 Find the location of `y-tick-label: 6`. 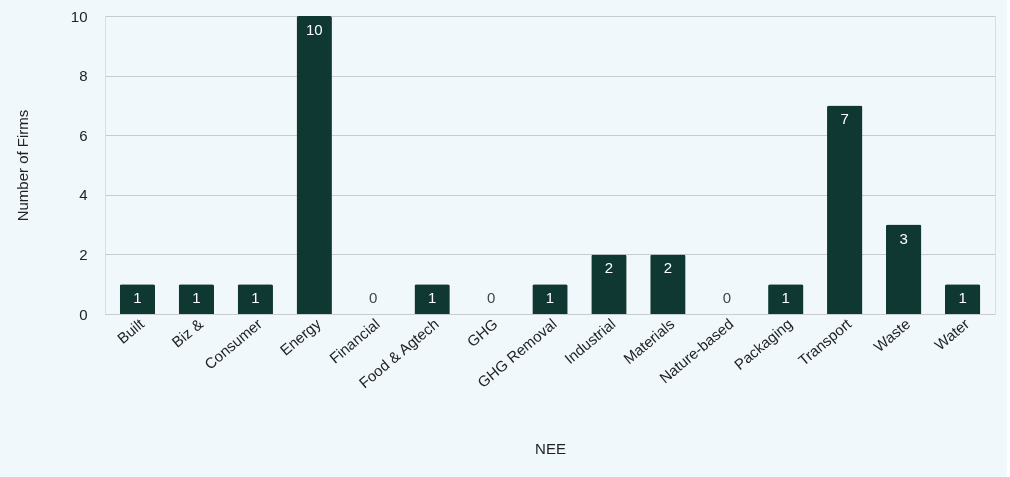

y-tick-label: 6 is located at coordinates (83, 135).